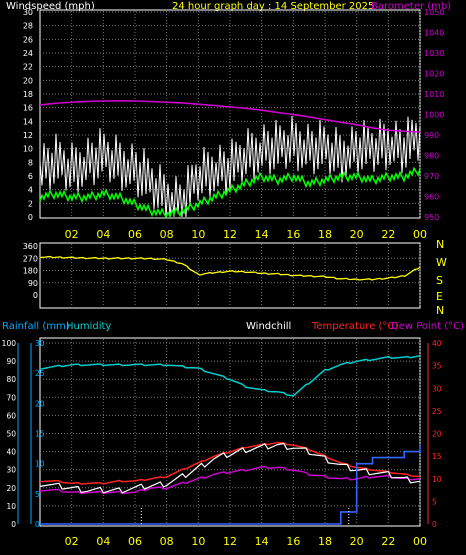 This screenshot has height=555, width=466. I want to click on barometer-y-tick-label: 1050, so click(434, 12).